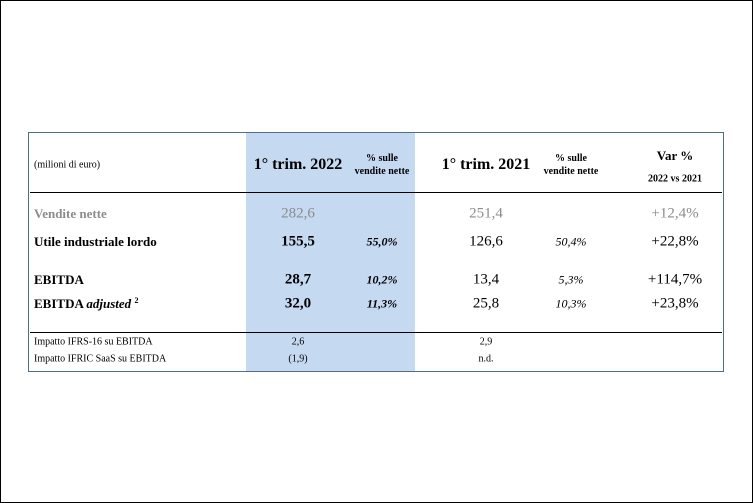 The width and height of the screenshot is (753, 503). I want to click on unit-label: (milioni di euro), so click(67, 165).